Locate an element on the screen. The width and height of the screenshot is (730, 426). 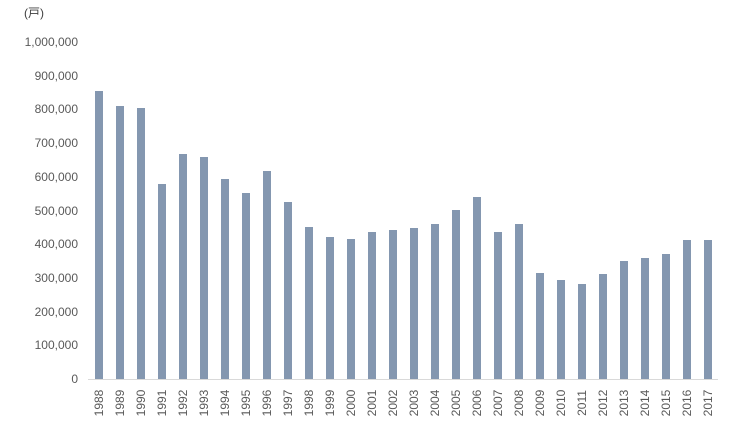
y-tick-label: 100,000 is located at coordinates (56, 345).